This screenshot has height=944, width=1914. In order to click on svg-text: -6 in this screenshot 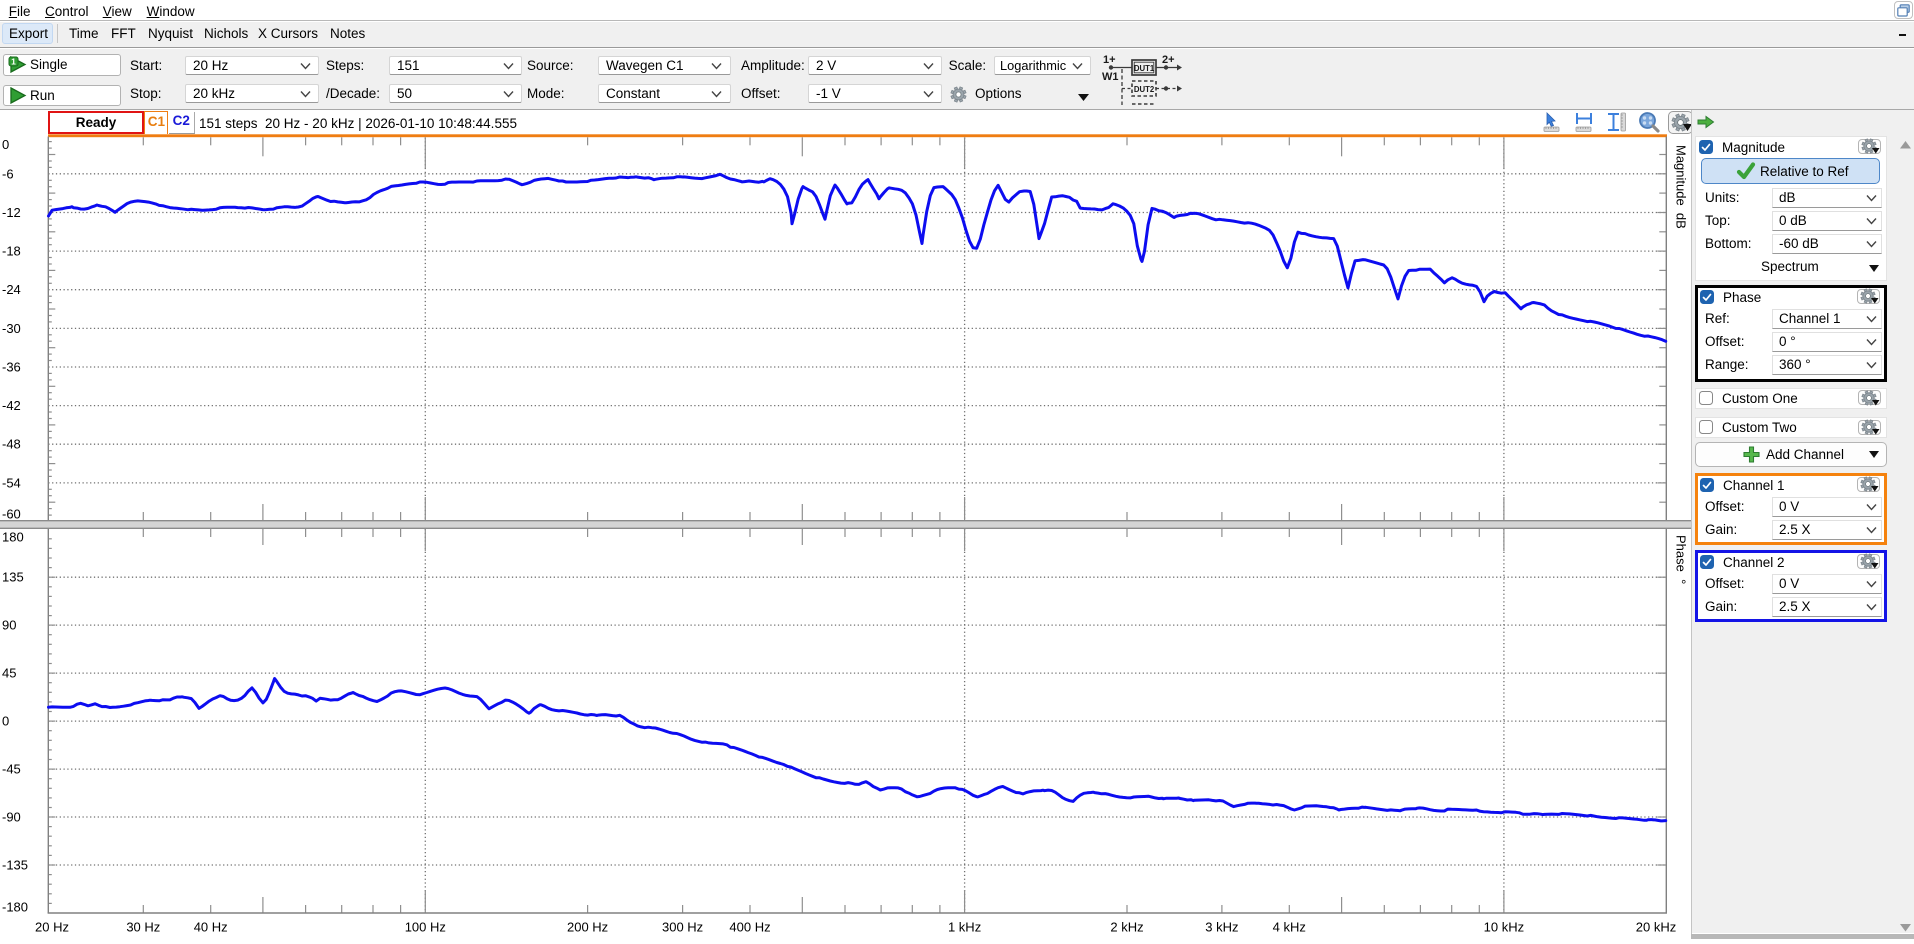, I will do `click(8, 173)`.